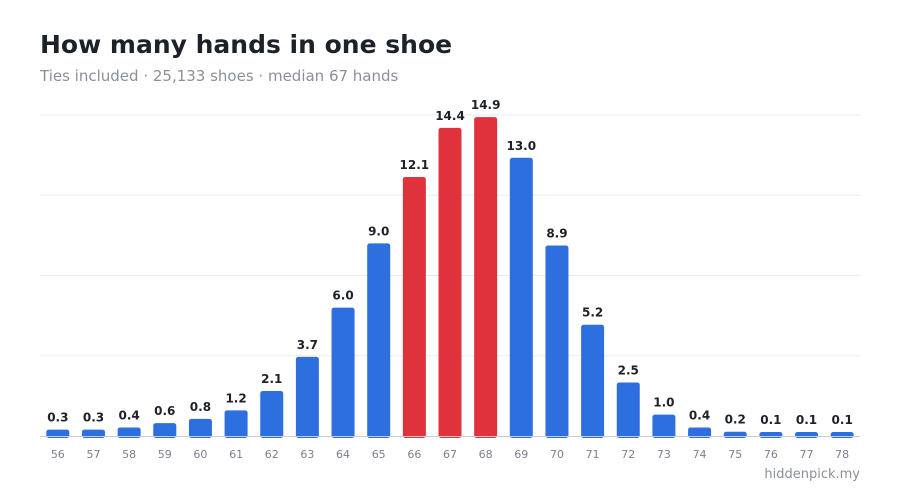  I want to click on value-label-74: 0.4, so click(699, 415).